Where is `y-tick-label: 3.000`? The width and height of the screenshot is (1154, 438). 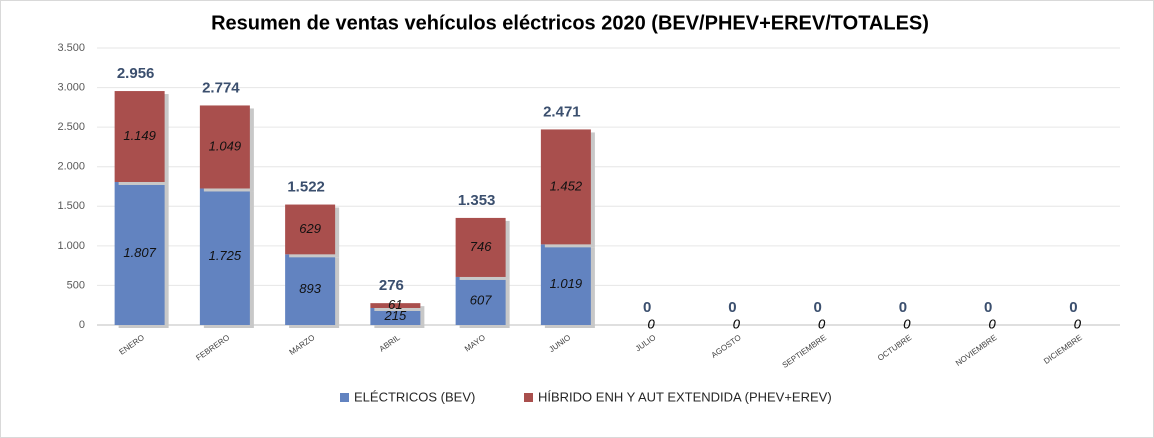
y-tick-label: 3.000 is located at coordinates (71, 87).